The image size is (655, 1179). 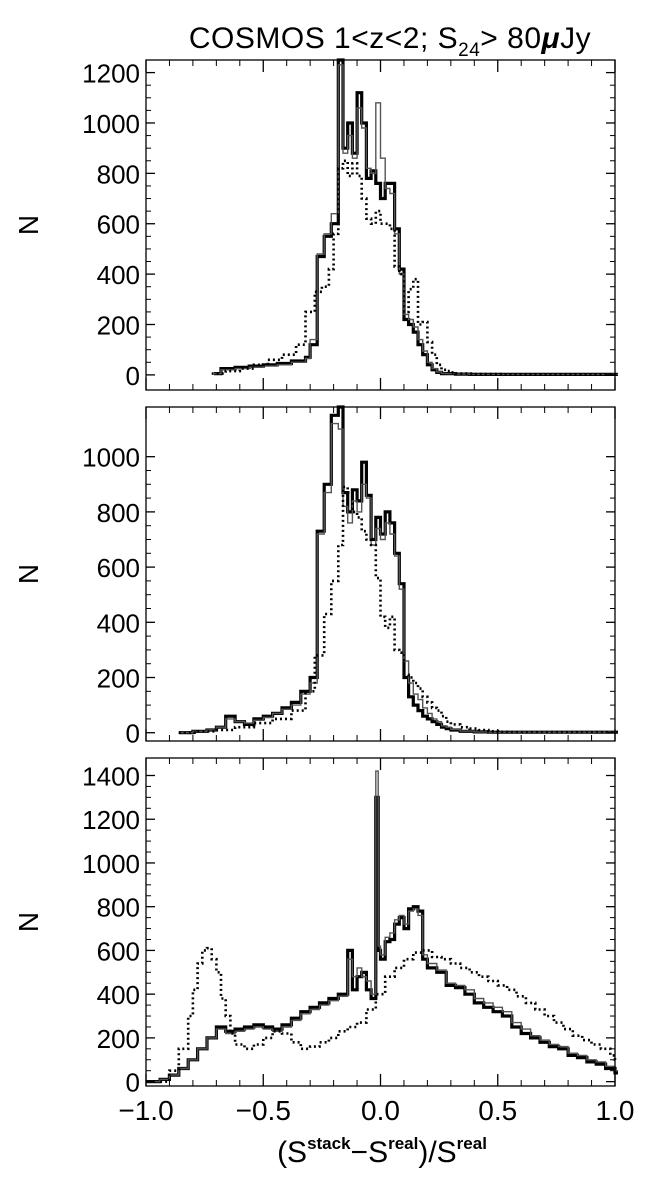 I want to click on title-mu: μ, so click(x=551, y=38).